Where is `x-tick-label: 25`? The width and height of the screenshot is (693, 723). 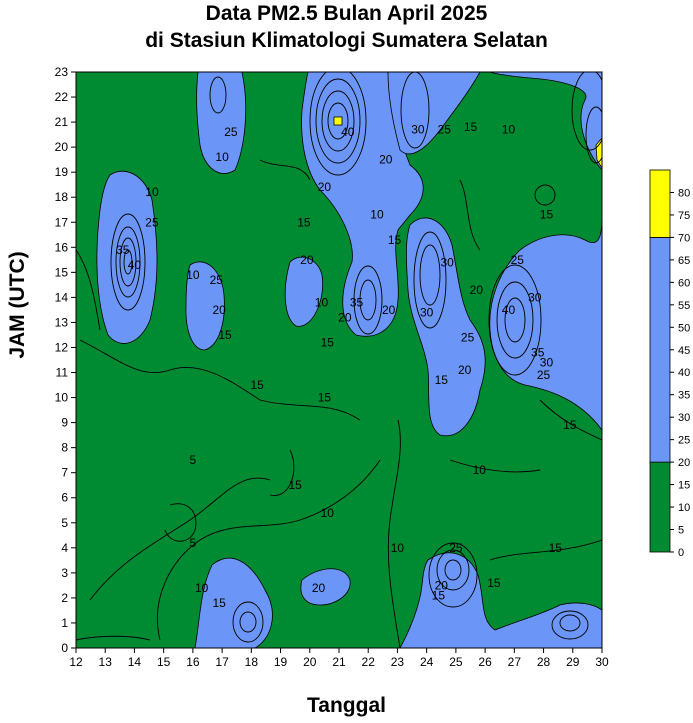 x-tick-label: 25 is located at coordinates (456, 662).